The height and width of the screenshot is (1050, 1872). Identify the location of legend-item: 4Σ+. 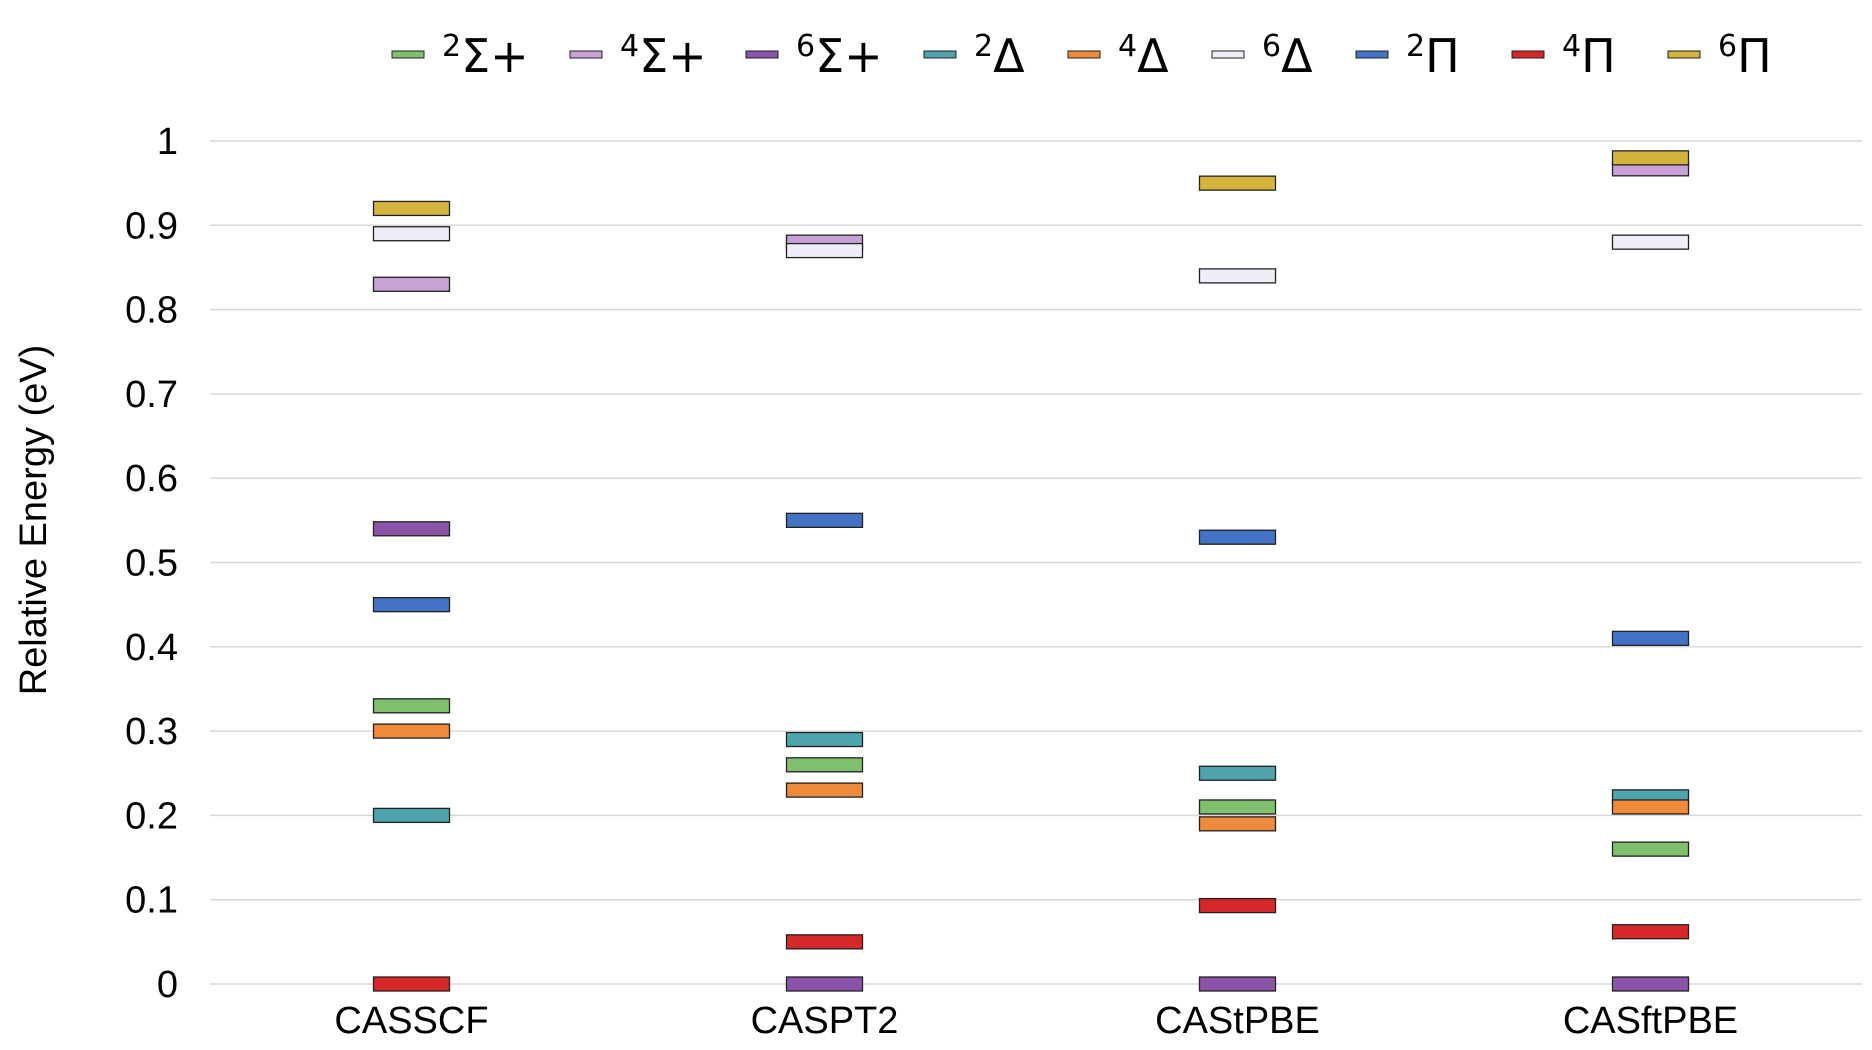
(638, 56).